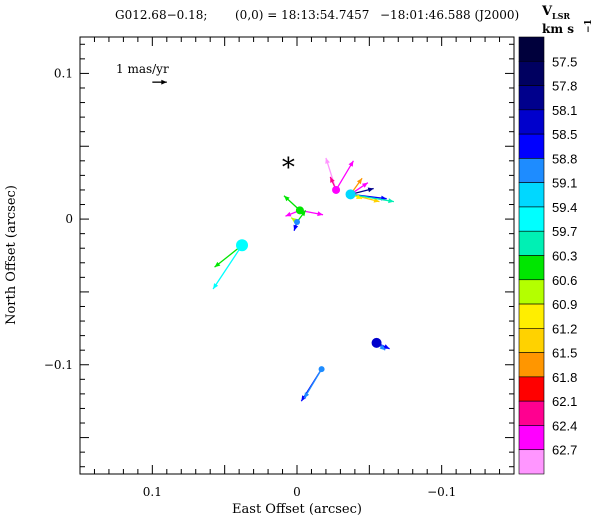  I want to click on spots-layer, so click(309, 279).